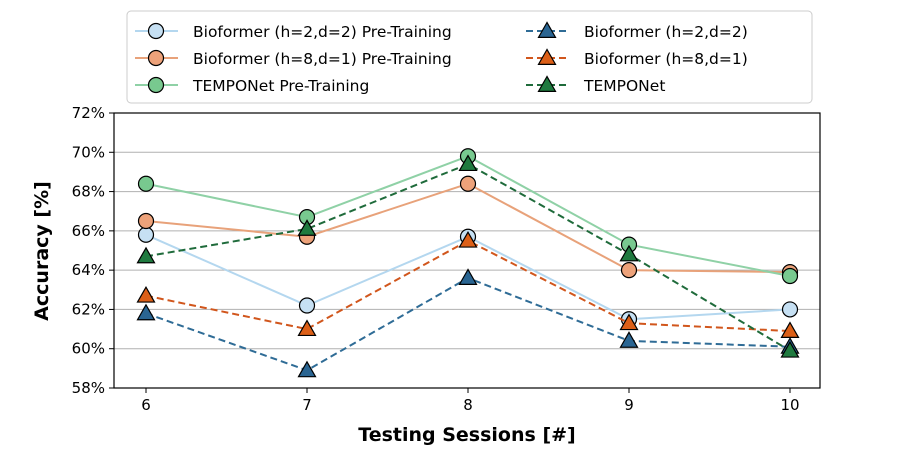 This screenshot has width=913, height=457. I want to click on legend-item: TEMPONet, so click(595, 85).